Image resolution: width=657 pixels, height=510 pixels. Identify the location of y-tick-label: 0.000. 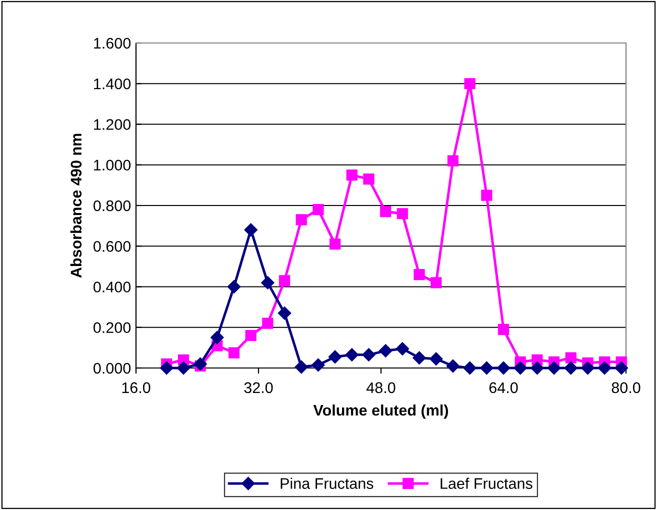
(112, 368).